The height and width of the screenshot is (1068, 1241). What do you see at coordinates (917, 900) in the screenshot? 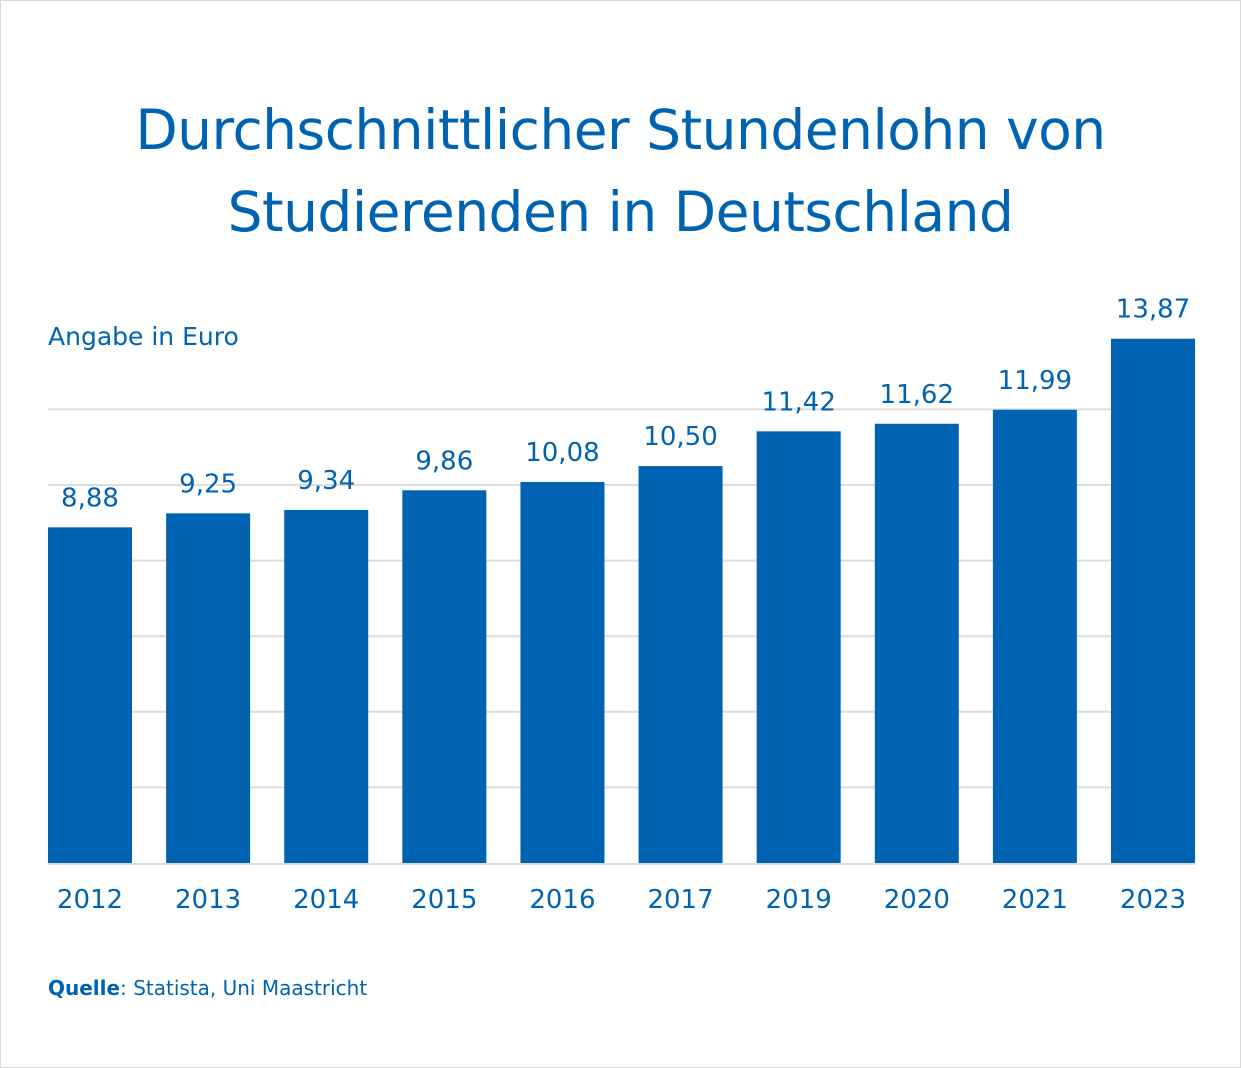
I see `x-tick-label: 2020` at bounding box center [917, 900].